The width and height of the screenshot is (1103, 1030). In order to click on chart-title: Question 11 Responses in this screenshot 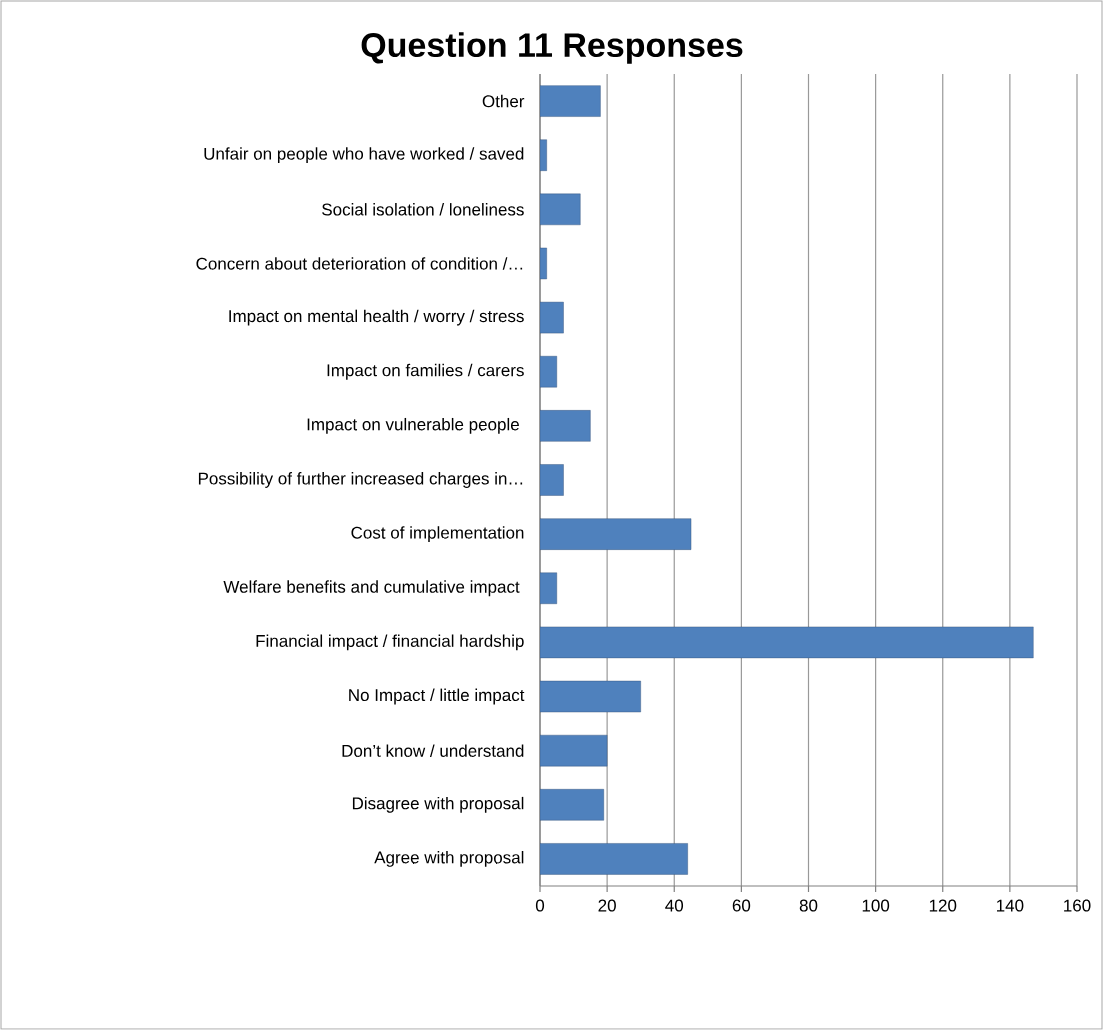, I will do `click(552, 48)`.